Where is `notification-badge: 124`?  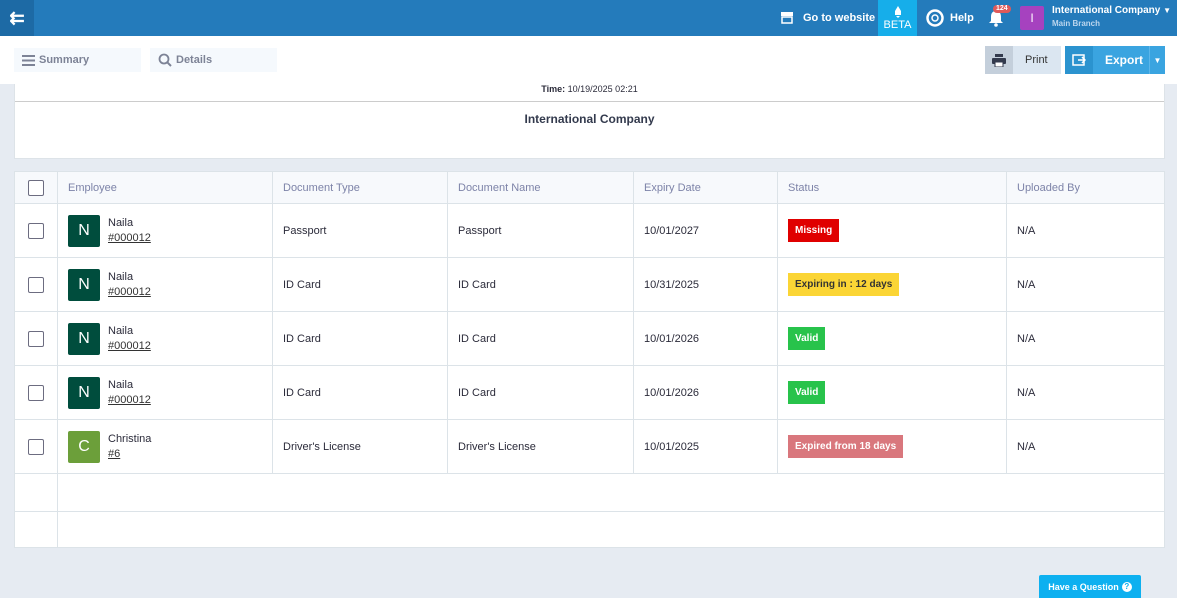 notification-badge: 124 is located at coordinates (1002, 9).